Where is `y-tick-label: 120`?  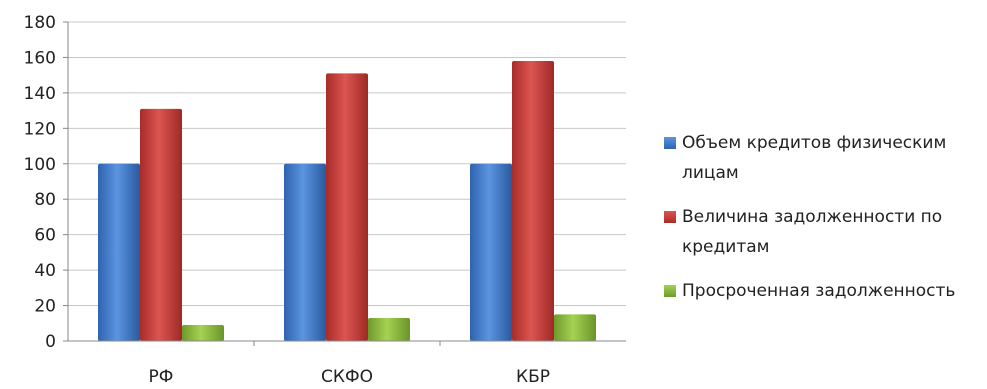
y-tick-label: 120 is located at coordinates (40, 129).